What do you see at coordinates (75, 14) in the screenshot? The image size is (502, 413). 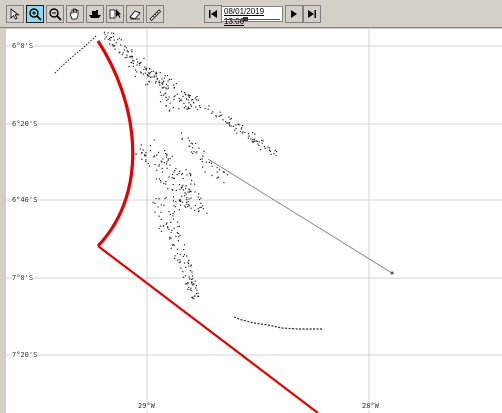 I see `pan-hand-icon` at bounding box center [75, 14].